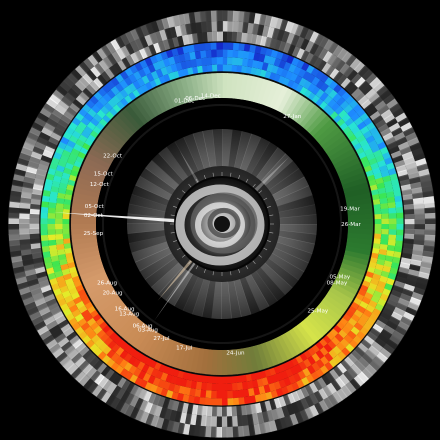 Image resolution: width=440 pixels, height=440 pixels. Describe the element at coordinates (350, 209) in the screenshot. I see `date-label: 19-Mar` at that location.